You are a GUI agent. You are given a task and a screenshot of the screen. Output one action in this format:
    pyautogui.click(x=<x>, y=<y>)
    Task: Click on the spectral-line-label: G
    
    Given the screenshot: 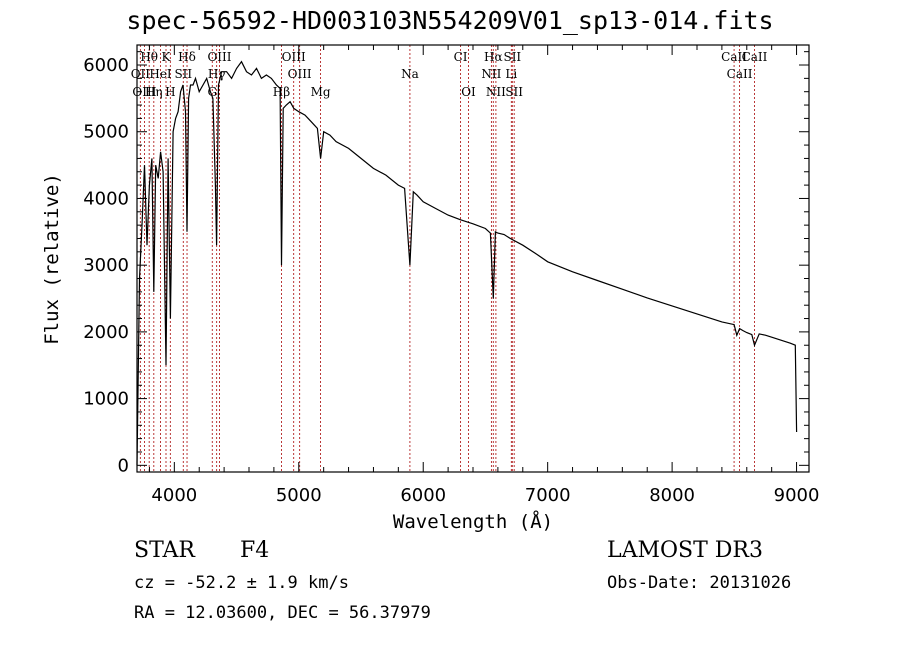 What is the action you would take?
    pyautogui.click(x=212, y=92)
    